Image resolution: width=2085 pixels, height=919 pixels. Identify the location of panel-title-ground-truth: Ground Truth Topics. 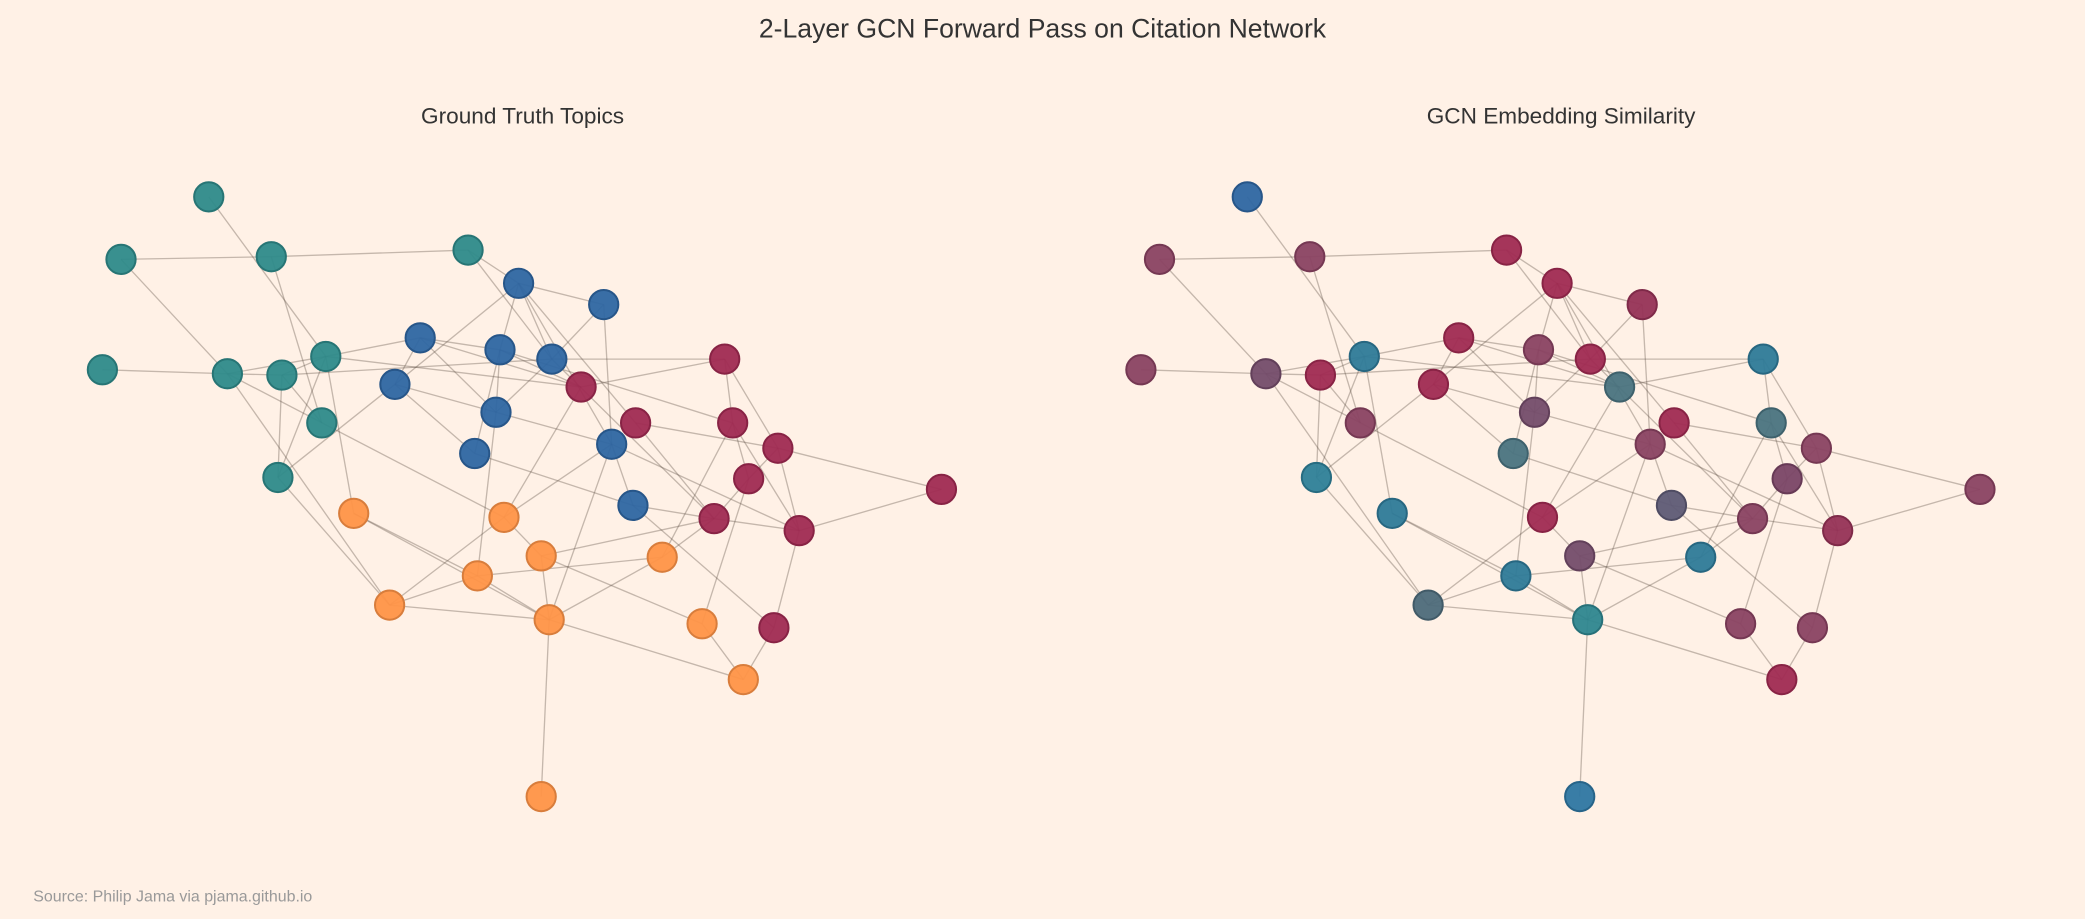
(522, 116).